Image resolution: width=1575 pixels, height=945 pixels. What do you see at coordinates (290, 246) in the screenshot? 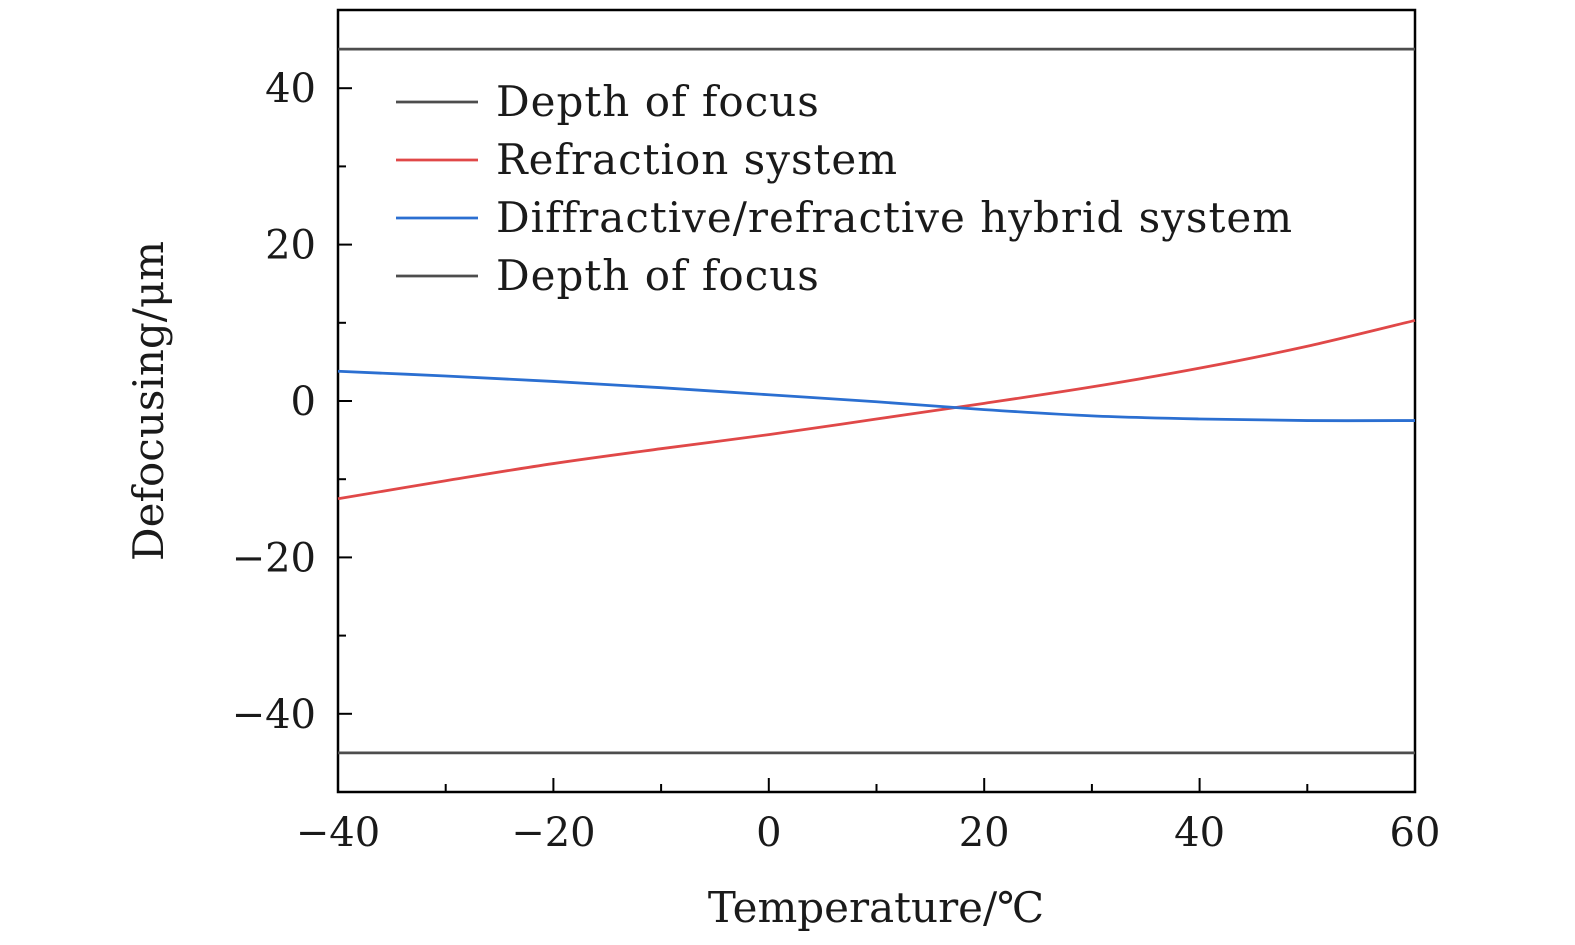
I see `y-tick-label: 20` at bounding box center [290, 246].